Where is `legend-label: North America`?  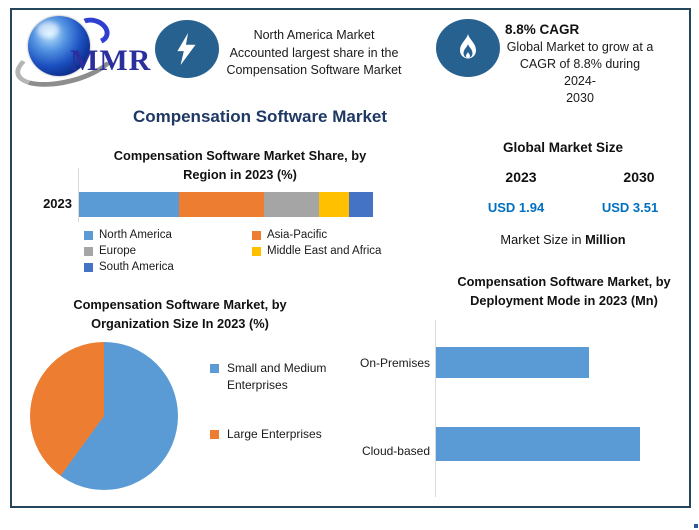 legend-label: North America is located at coordinates (135, 235).